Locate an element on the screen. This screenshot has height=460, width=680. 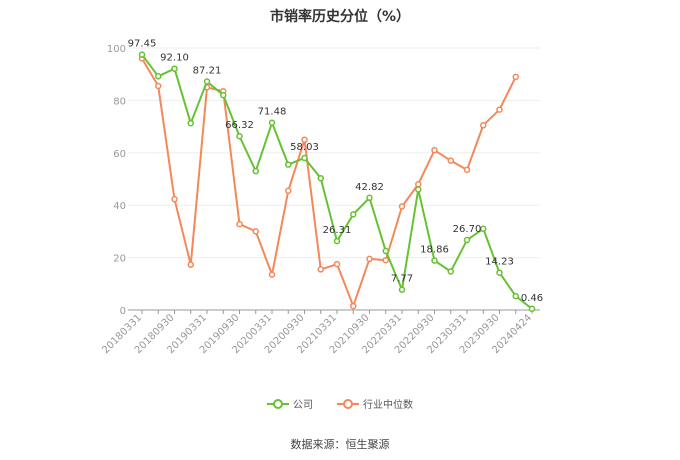
legend-item-industry: 行业中位数 is located at coordinates (375, 403).